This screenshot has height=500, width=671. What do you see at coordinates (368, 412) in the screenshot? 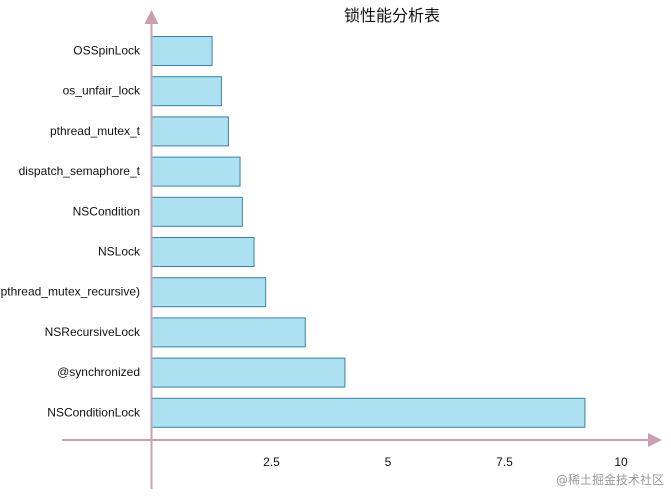
I see `bar-nsconditionlock` at bounding box center [368, 412].